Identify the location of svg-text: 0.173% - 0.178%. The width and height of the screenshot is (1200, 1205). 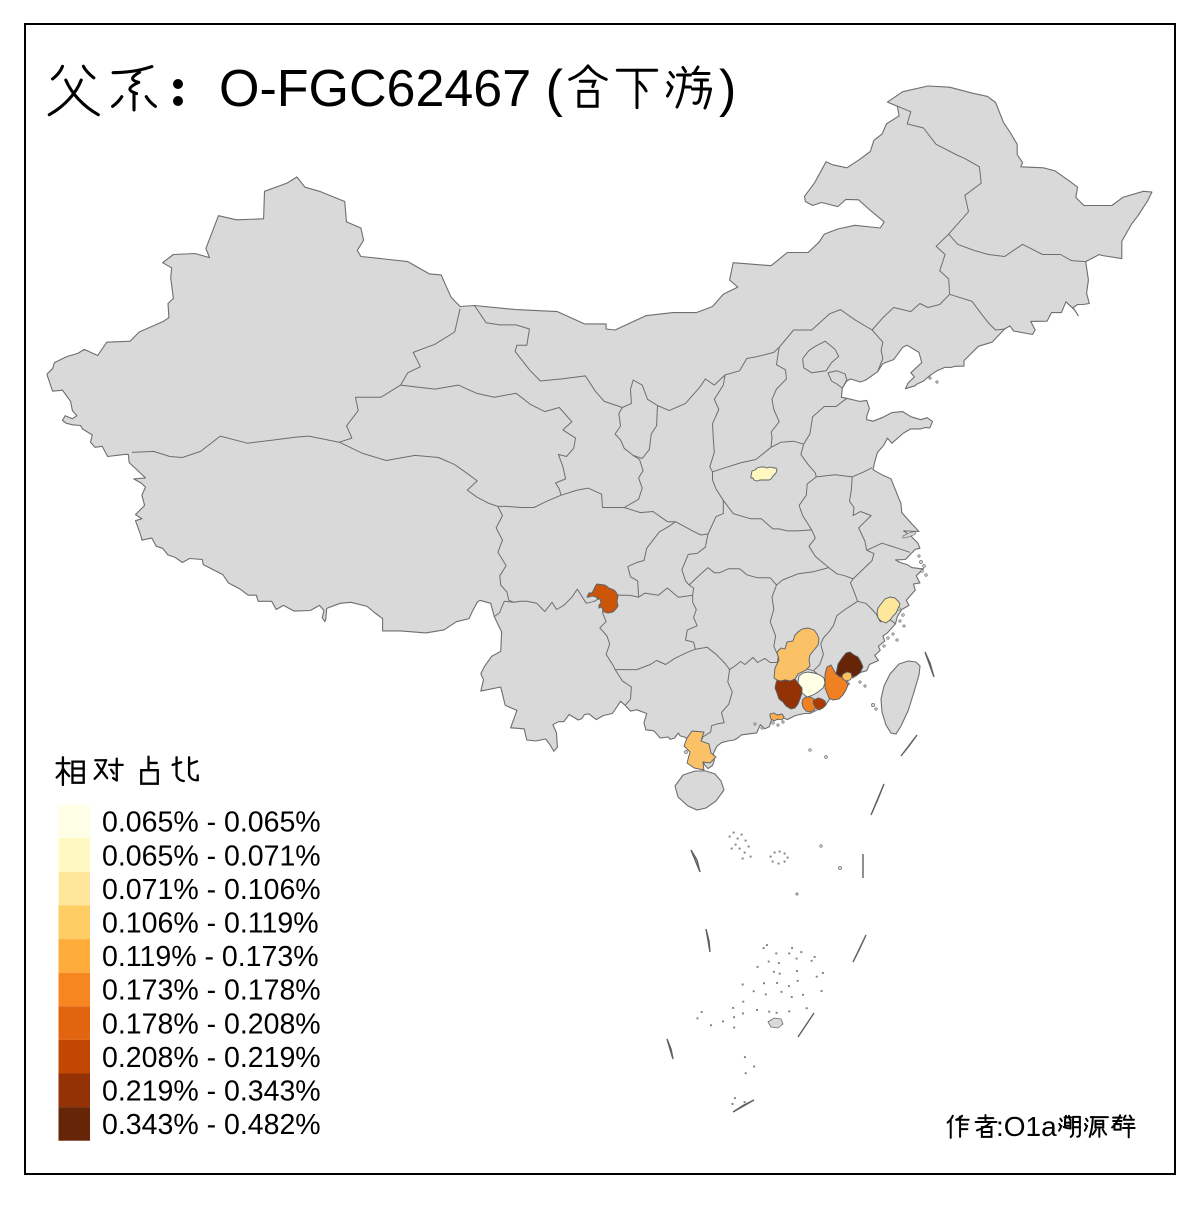
(211, 991).